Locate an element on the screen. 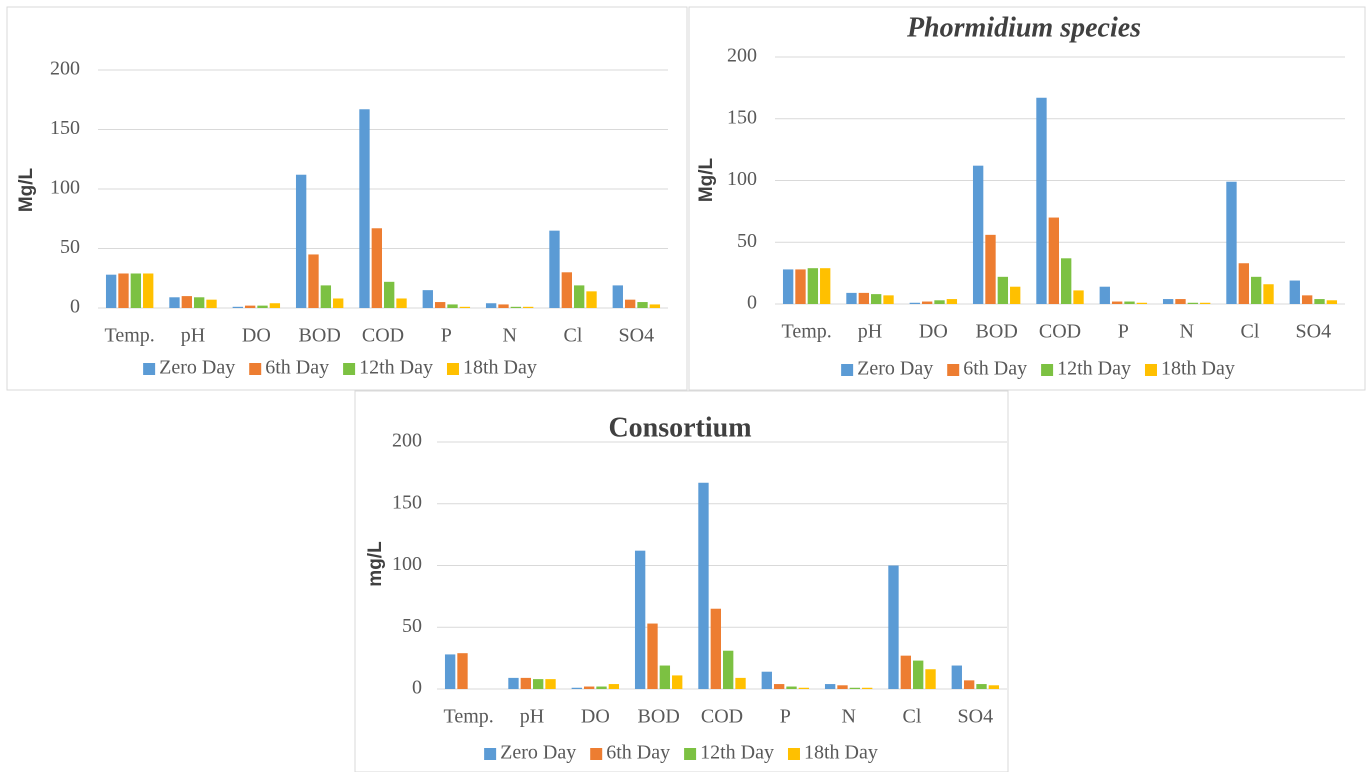 The width and height of the screenshot is (1366, 772). legend-label: 12th Day is located at coordinates (1094, 369).